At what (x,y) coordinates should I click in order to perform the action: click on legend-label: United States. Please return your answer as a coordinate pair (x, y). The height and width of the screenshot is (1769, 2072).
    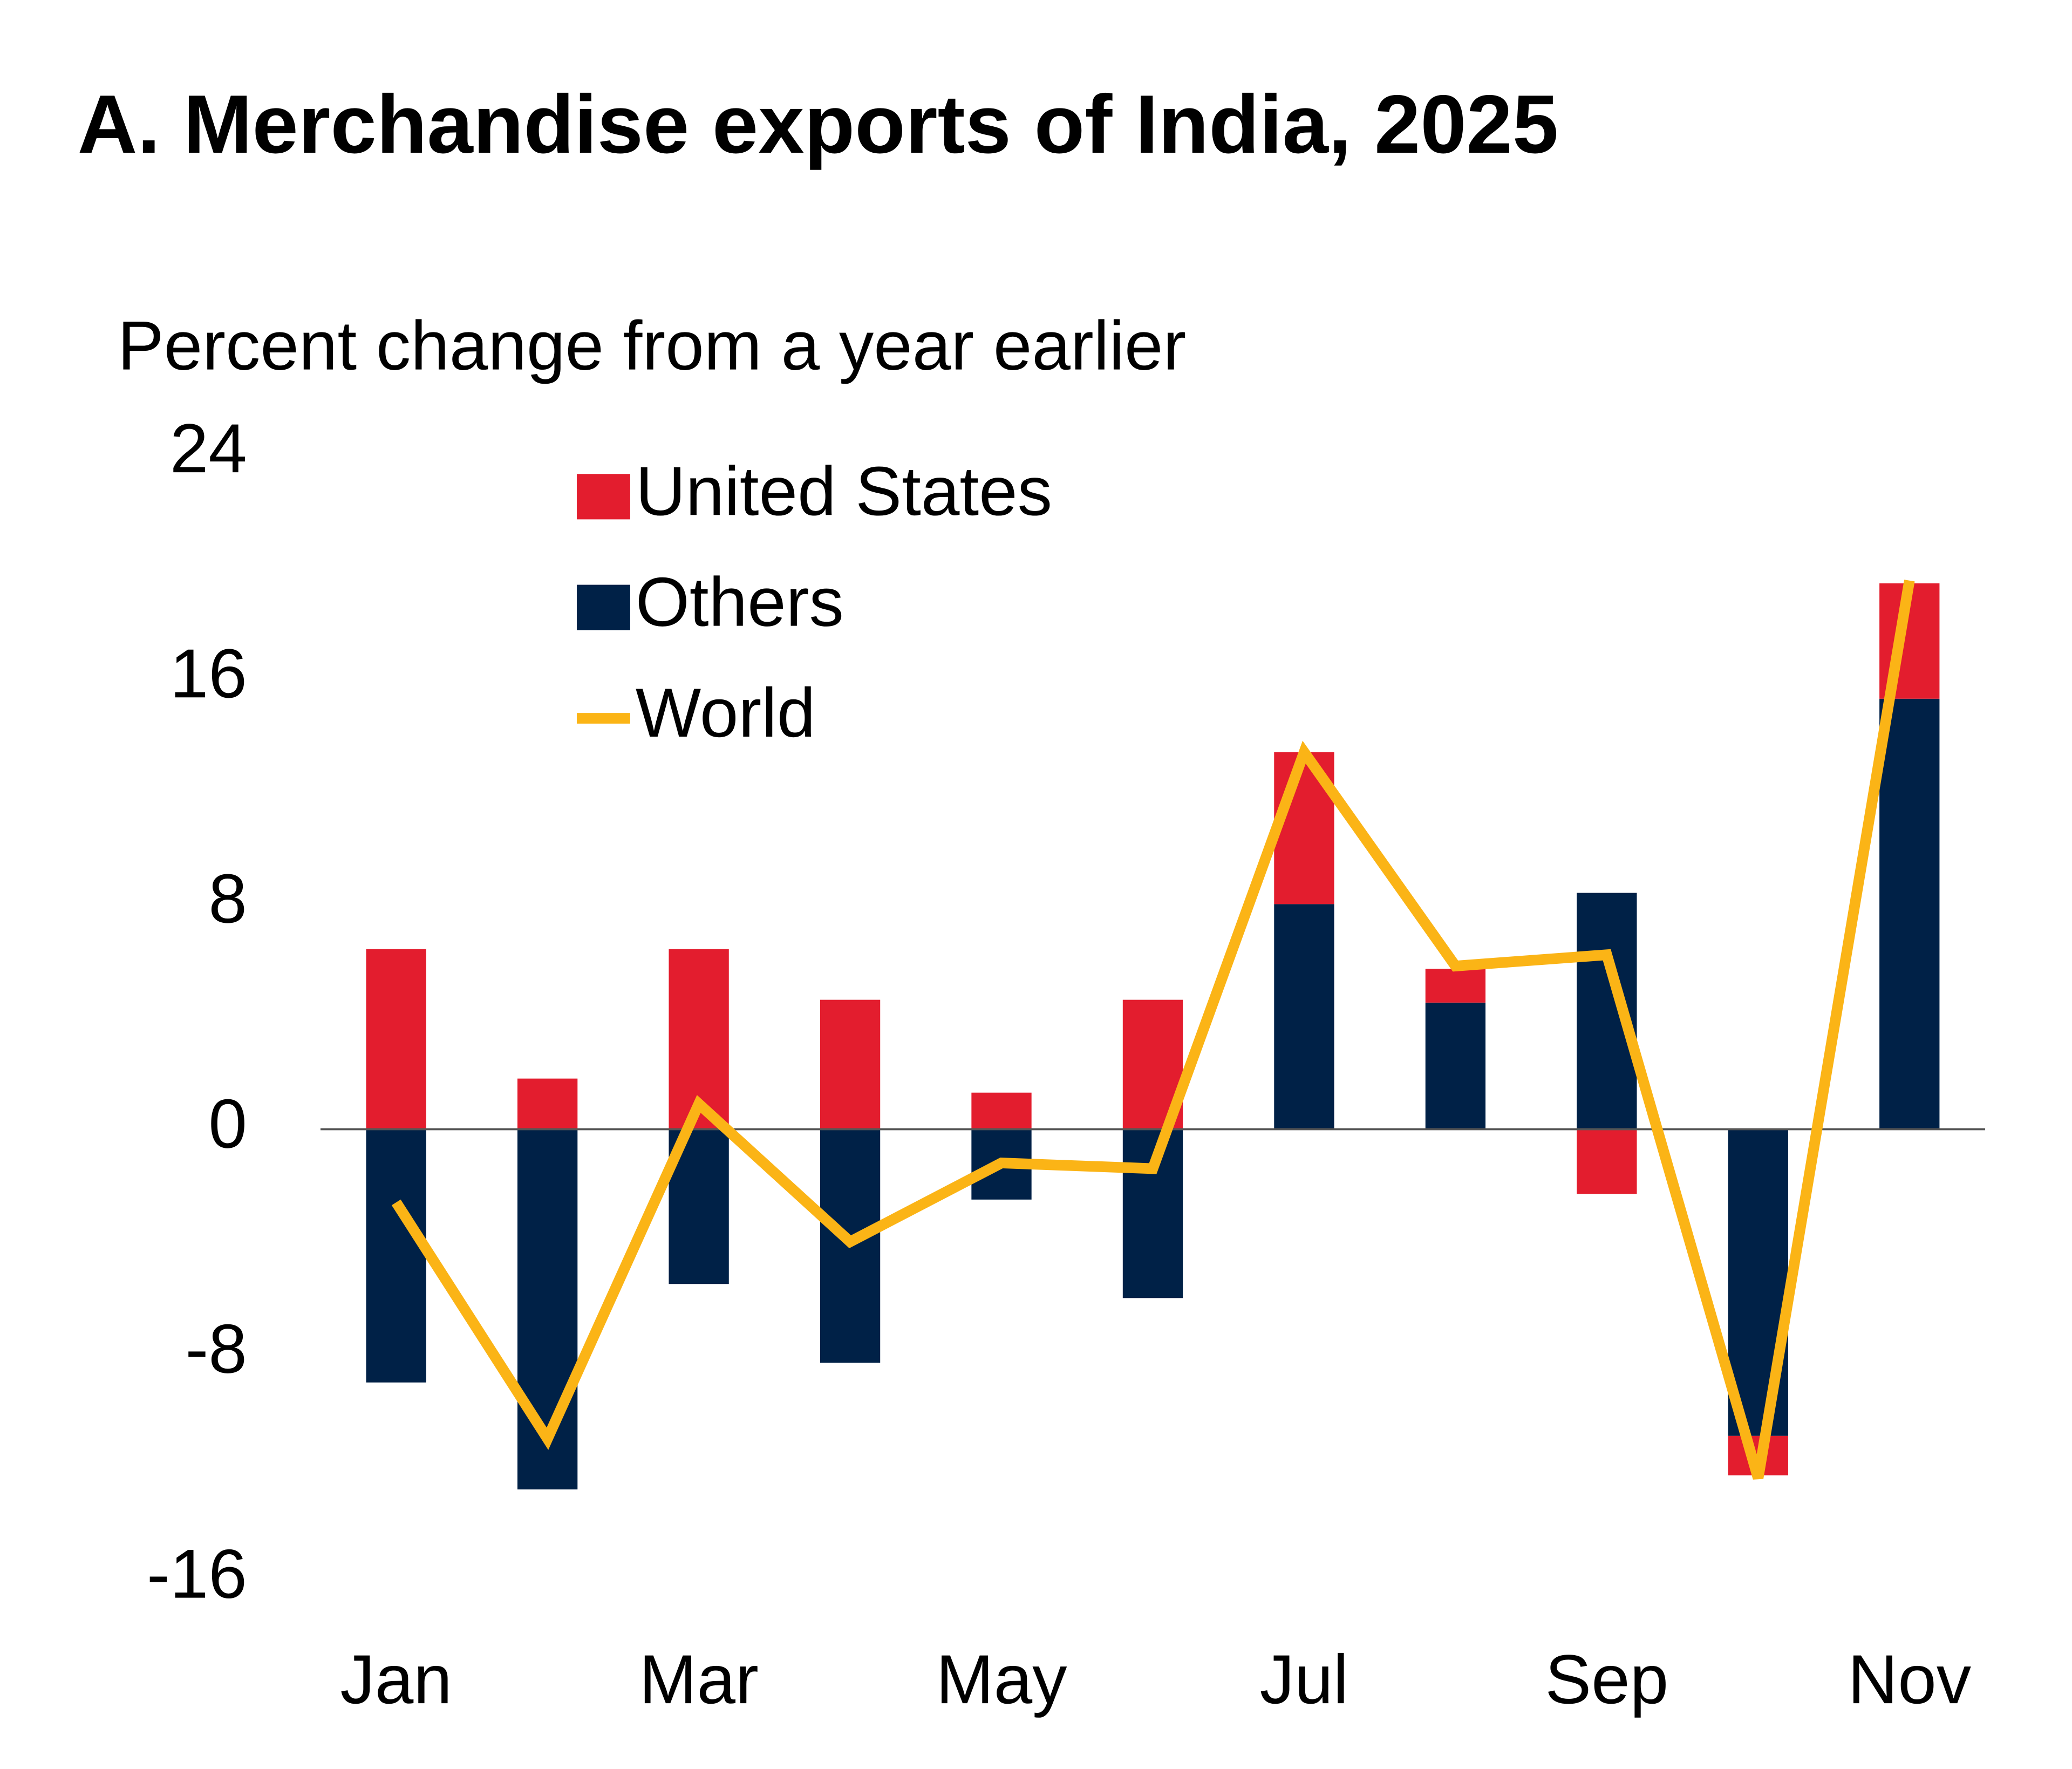
    Looking at the image, I should click on (844, 491).